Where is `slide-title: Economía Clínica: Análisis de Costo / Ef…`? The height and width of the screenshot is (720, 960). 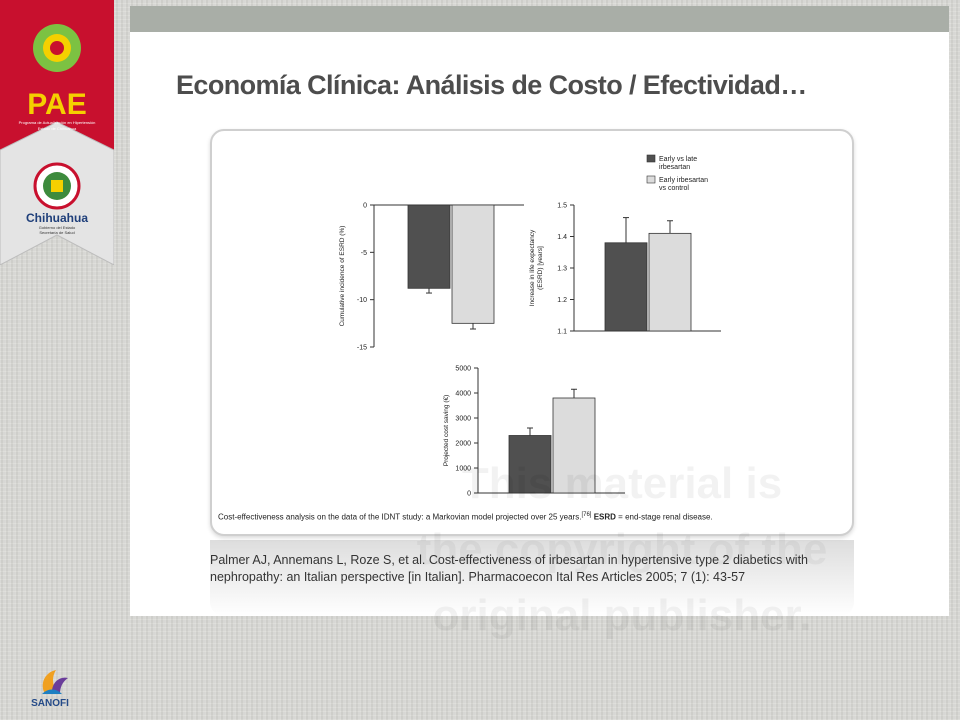 slide-title: Economía Clínica: Análisis de Costo / Ef… is located at coordinates (491, 85).